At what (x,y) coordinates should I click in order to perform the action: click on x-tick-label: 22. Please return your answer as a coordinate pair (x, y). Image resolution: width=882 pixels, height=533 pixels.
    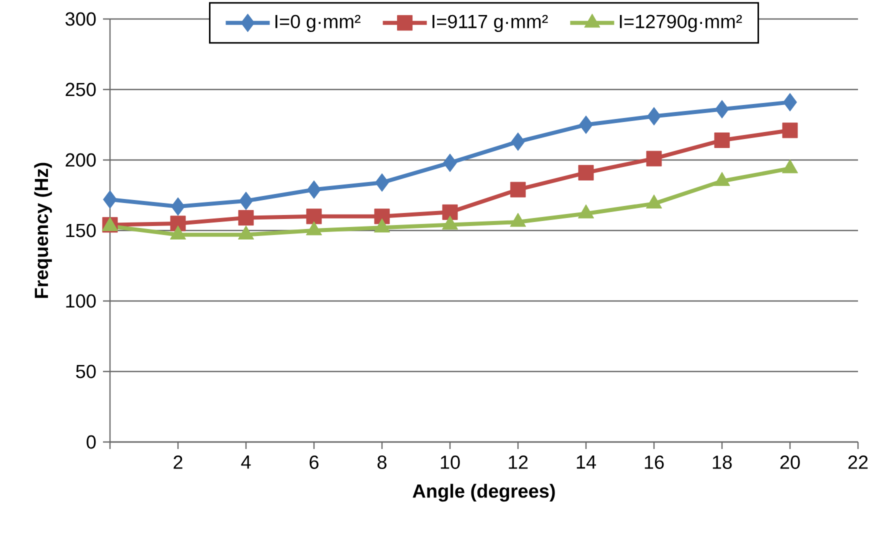
    Looking at the image, I should click on (858, 462).